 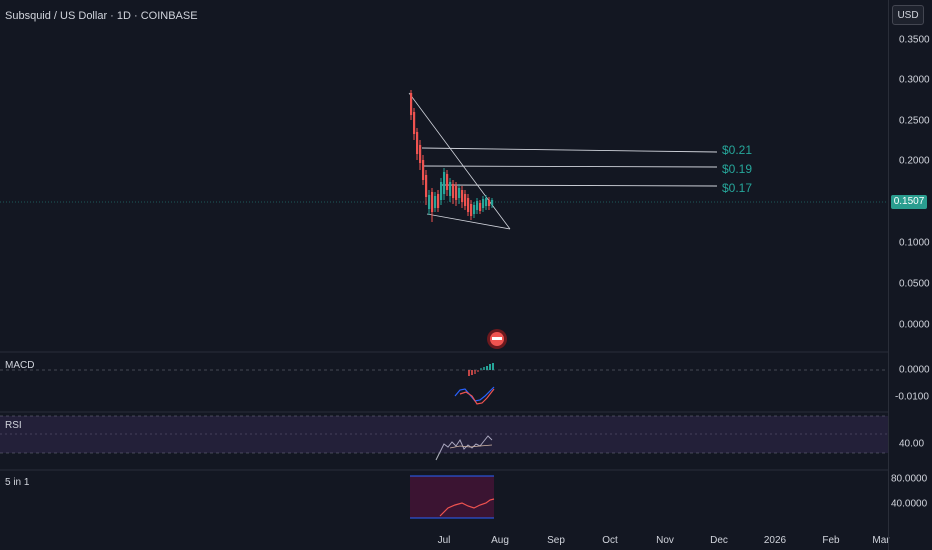 I want to click on five-in-one-line, so click(x=467, y=507).